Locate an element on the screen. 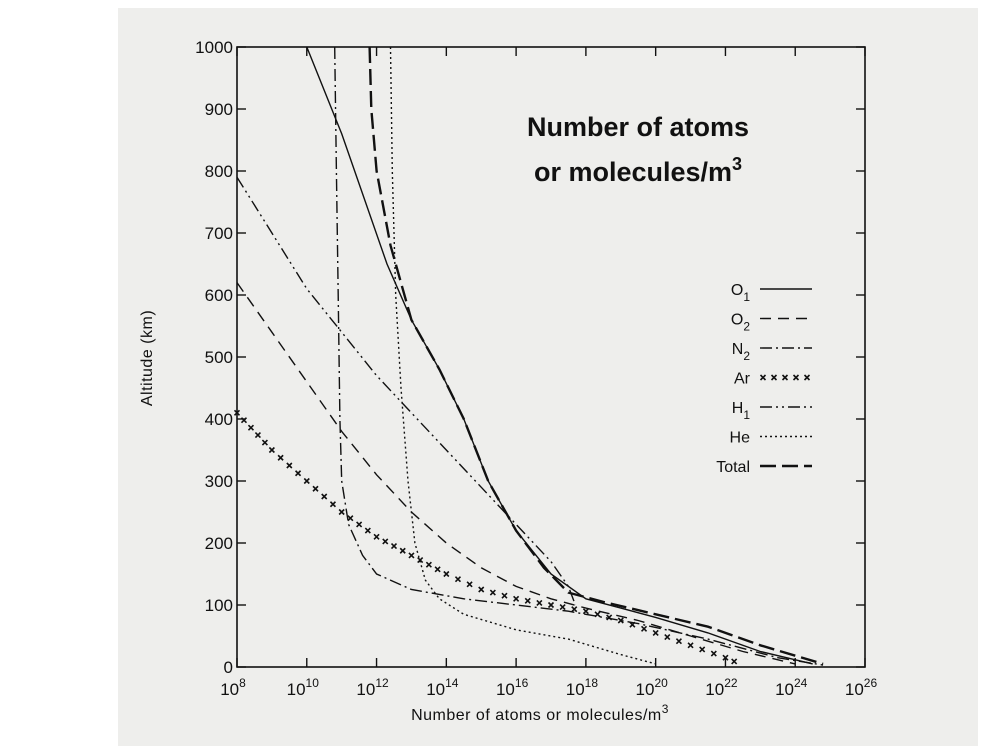 This screenshot has width=1000, height=750. legend-label-name: H is located at coordinates (738, 408).